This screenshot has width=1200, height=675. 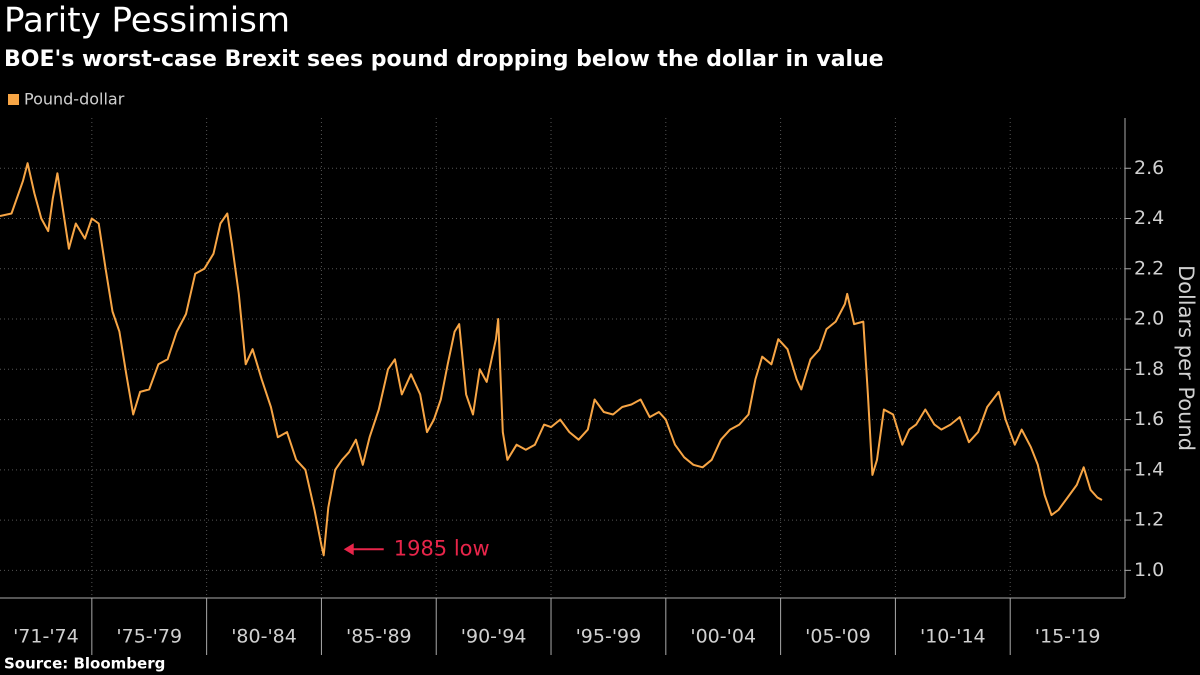 I want to click on x-tick-label: '90-'94, so click(x=494, y=637).